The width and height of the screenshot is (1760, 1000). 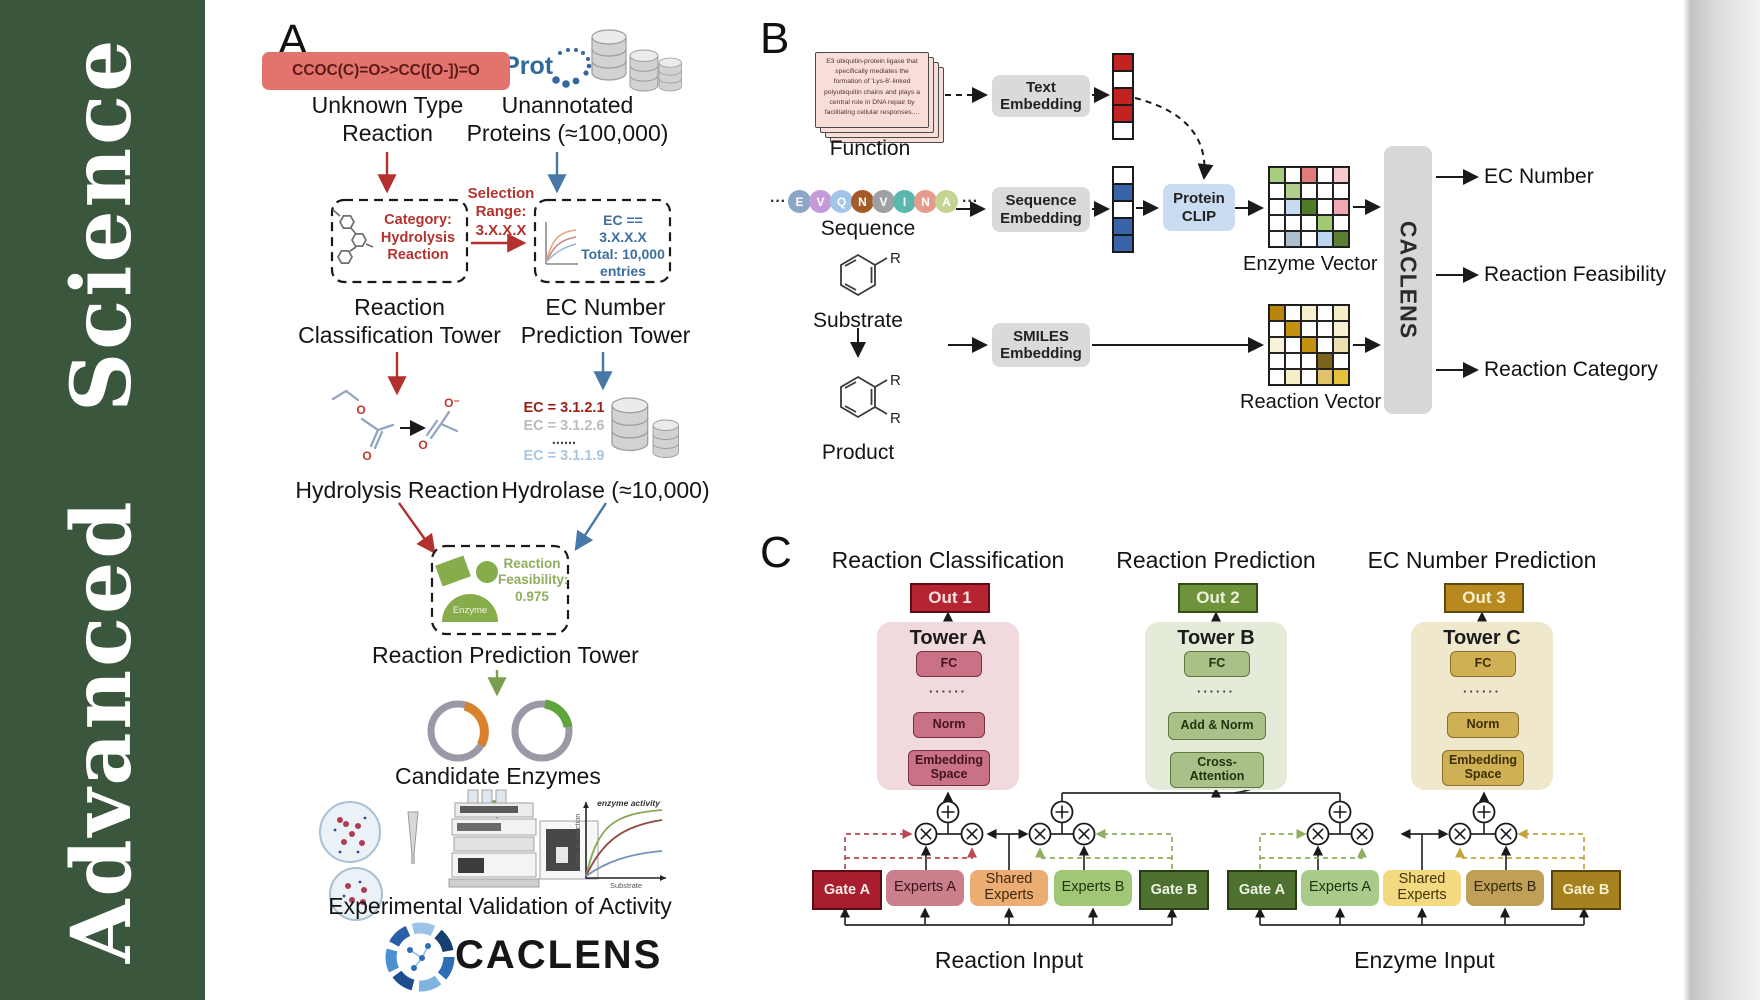 What do you see at coordinates (353, 236) in the screenshot?
I see `molecule-icon` at bounding box center [353, 236].